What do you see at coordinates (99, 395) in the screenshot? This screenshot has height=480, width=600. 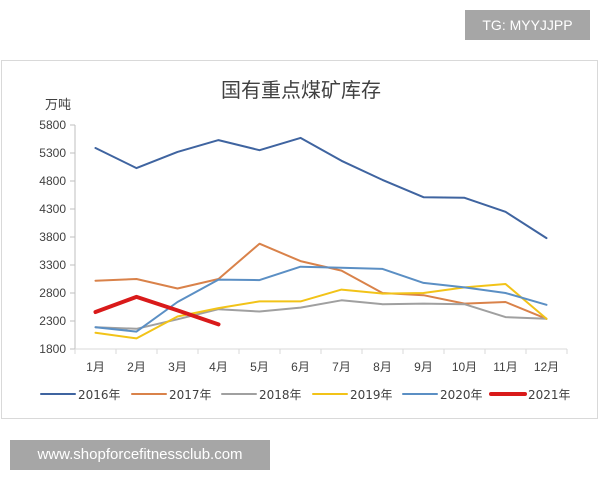 I see `legend-label: 2016年` at bounding box center [99, 395].